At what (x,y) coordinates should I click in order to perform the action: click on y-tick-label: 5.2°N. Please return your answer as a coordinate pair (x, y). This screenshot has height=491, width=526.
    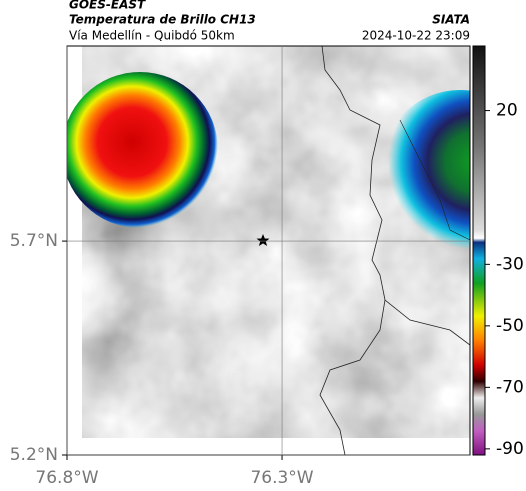
    Looking at the image, I should click on (34, 455).